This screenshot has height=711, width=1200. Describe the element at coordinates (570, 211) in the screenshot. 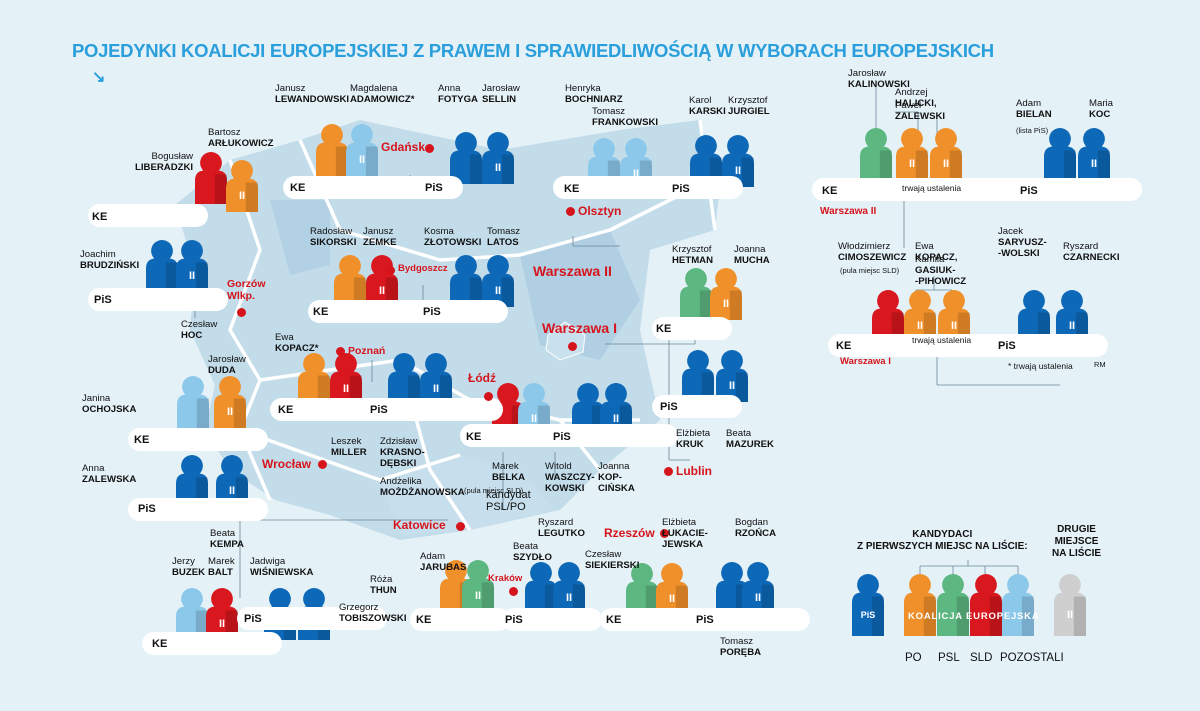

I see `city-dot` at that location.